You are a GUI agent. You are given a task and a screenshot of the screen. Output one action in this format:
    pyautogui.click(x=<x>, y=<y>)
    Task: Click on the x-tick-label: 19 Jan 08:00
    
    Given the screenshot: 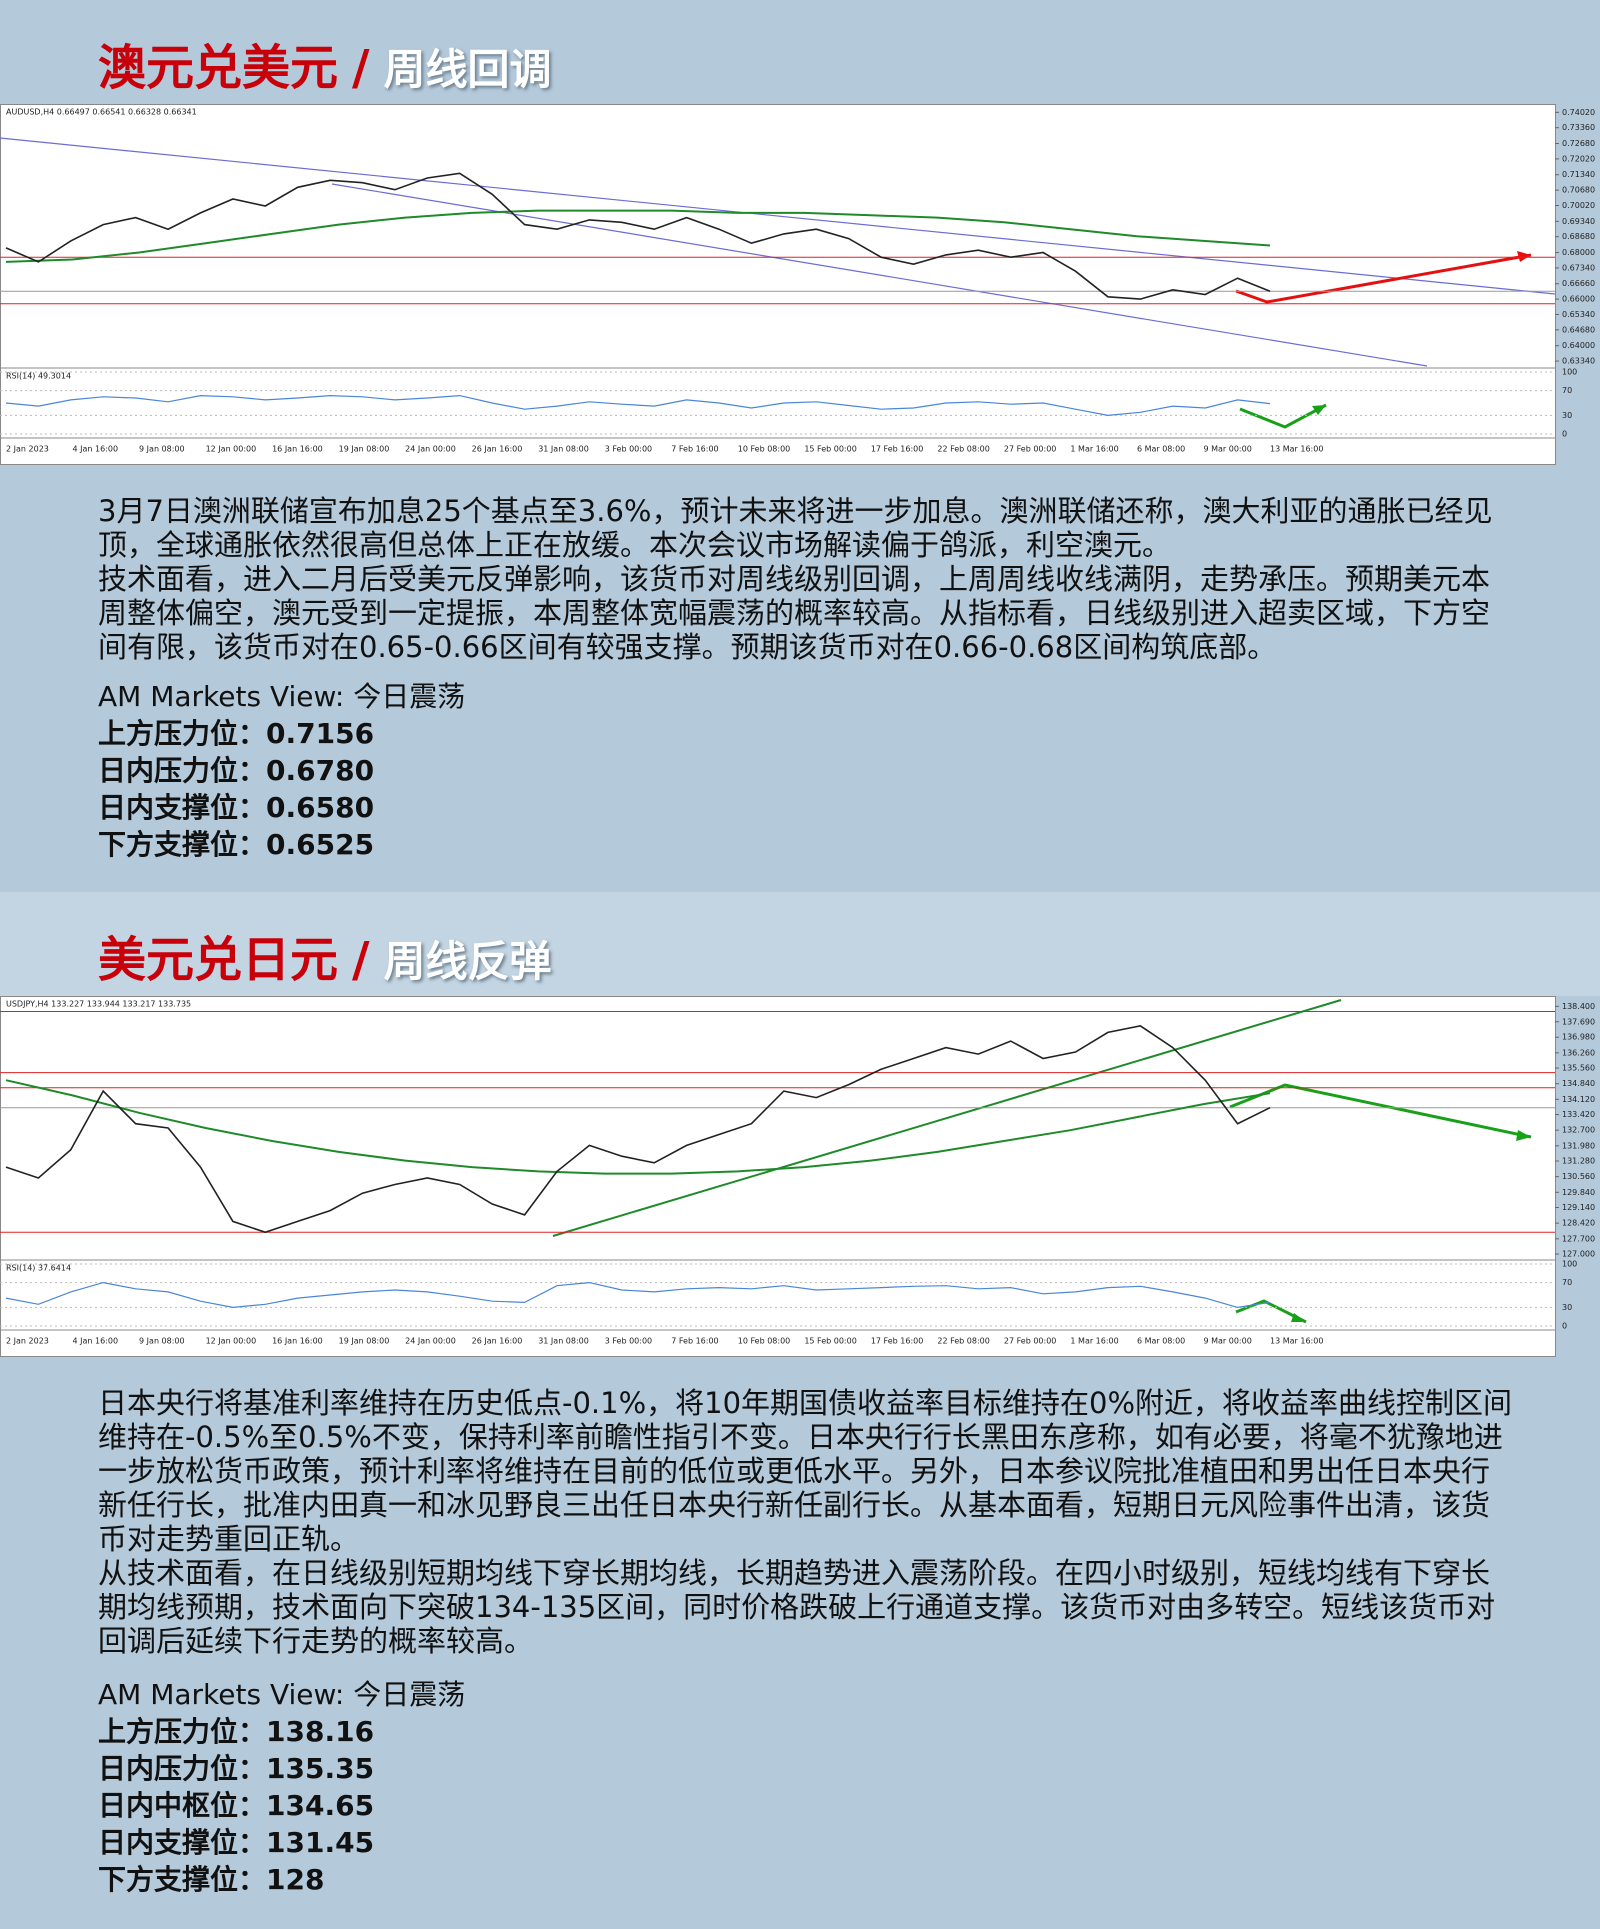 What is the action you would take?
    pyautogui.click(x=364, y=449)
    